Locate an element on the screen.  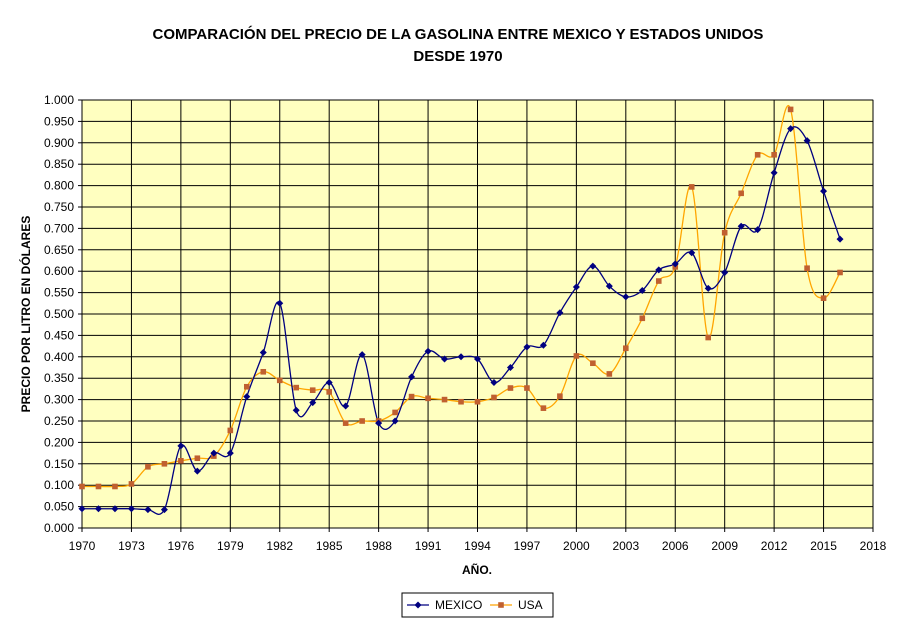
y-tick-label: 0.450 is located at coordinates (59, 335).